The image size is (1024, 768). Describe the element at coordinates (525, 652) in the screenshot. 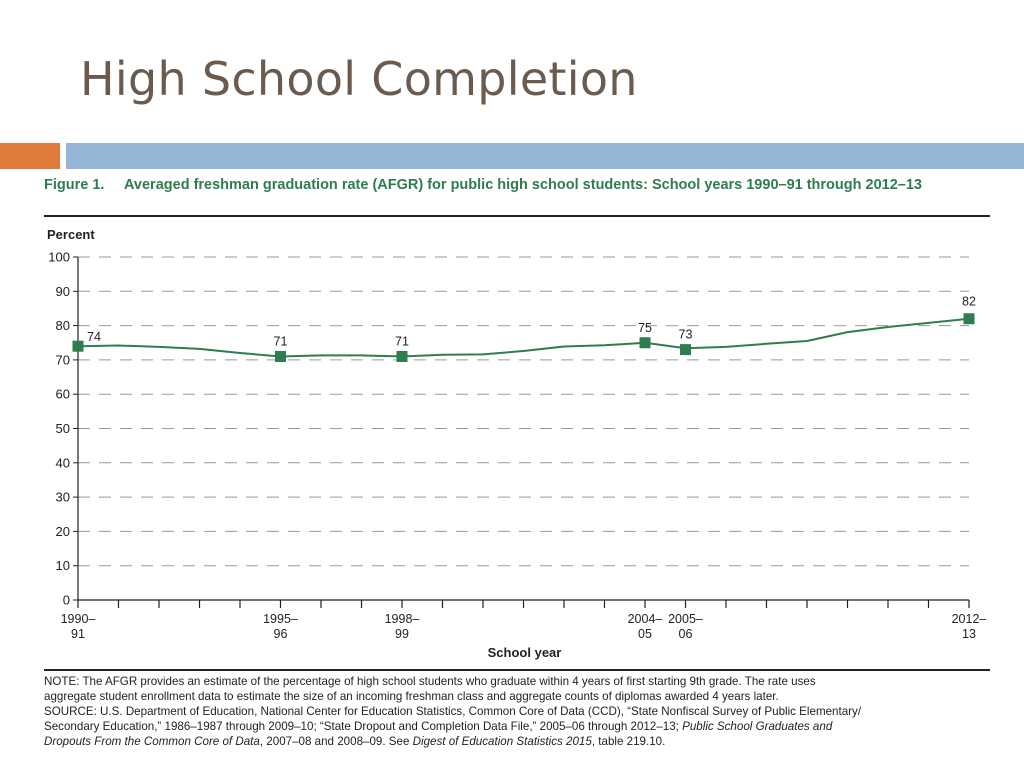

I see `x-axis-label: School year` at that location.